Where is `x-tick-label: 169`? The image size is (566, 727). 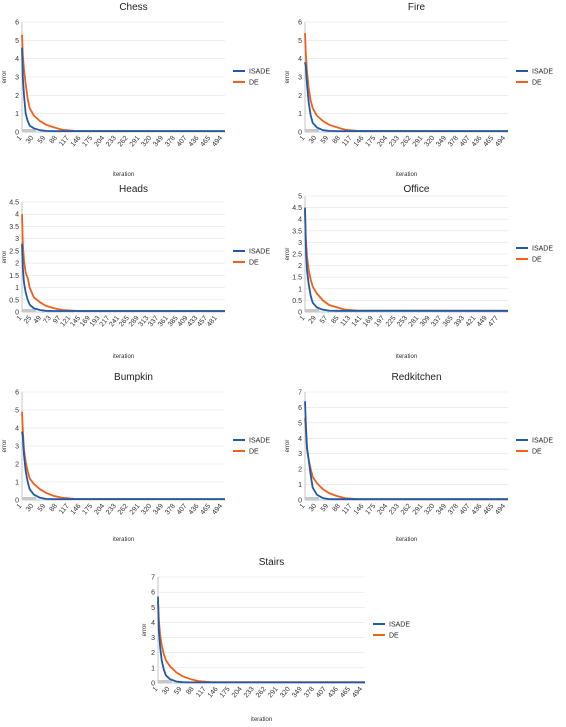
x-tick-label: 169 is located at coordinates (368, 322).